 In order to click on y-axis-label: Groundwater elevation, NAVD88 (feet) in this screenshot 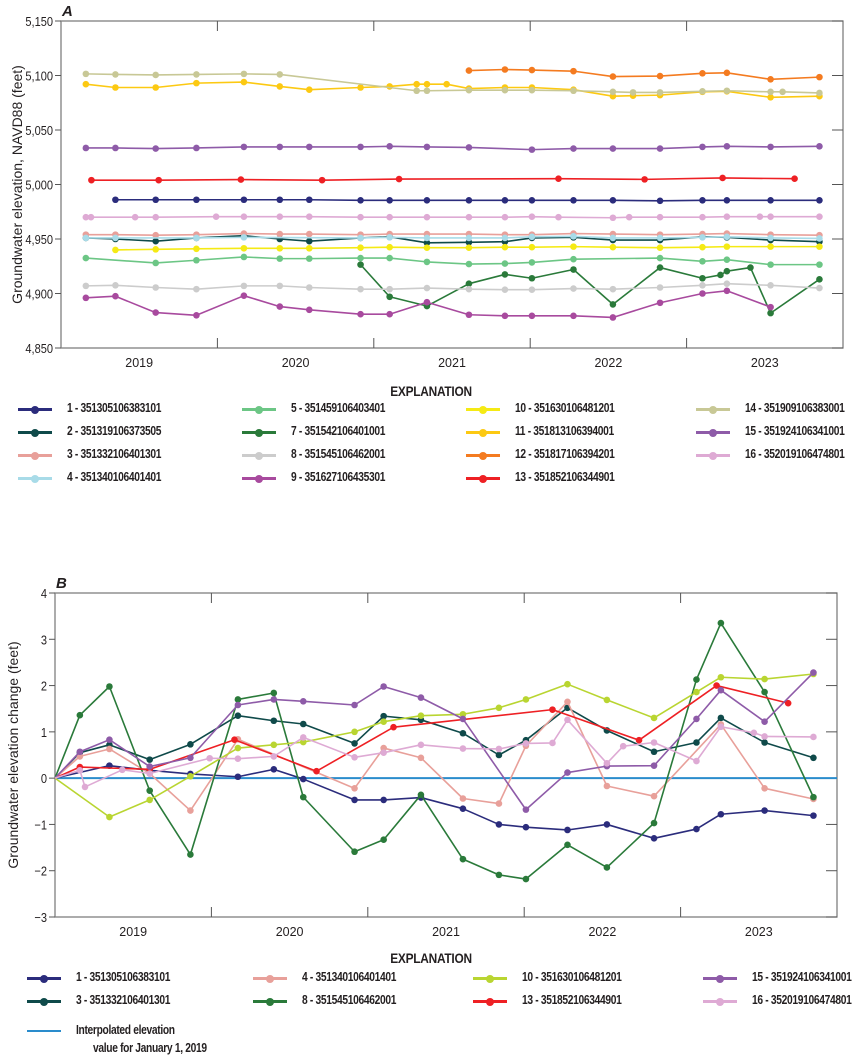, I will do `click(17, 184)`.